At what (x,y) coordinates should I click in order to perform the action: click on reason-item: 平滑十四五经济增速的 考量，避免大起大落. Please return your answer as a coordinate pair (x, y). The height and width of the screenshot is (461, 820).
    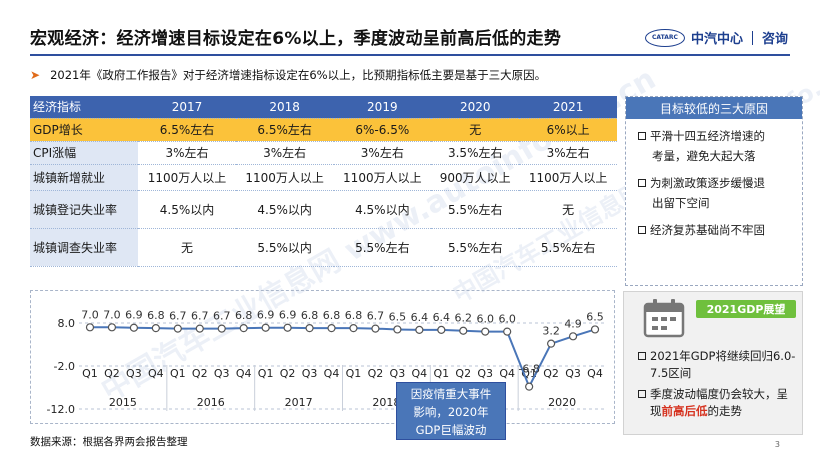
    Looking at the image, I should click on (714, 146).